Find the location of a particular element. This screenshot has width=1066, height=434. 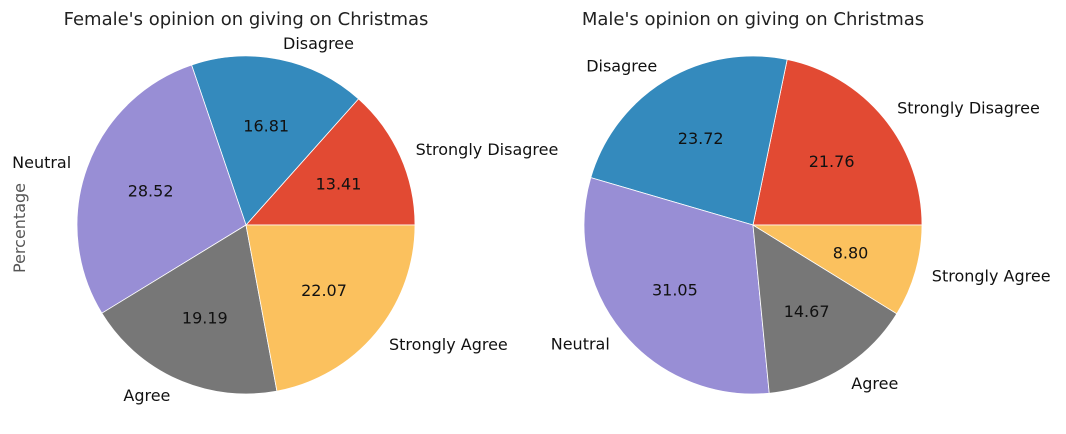

female-slice-strongly-agree is located at coordinates (330, 308).